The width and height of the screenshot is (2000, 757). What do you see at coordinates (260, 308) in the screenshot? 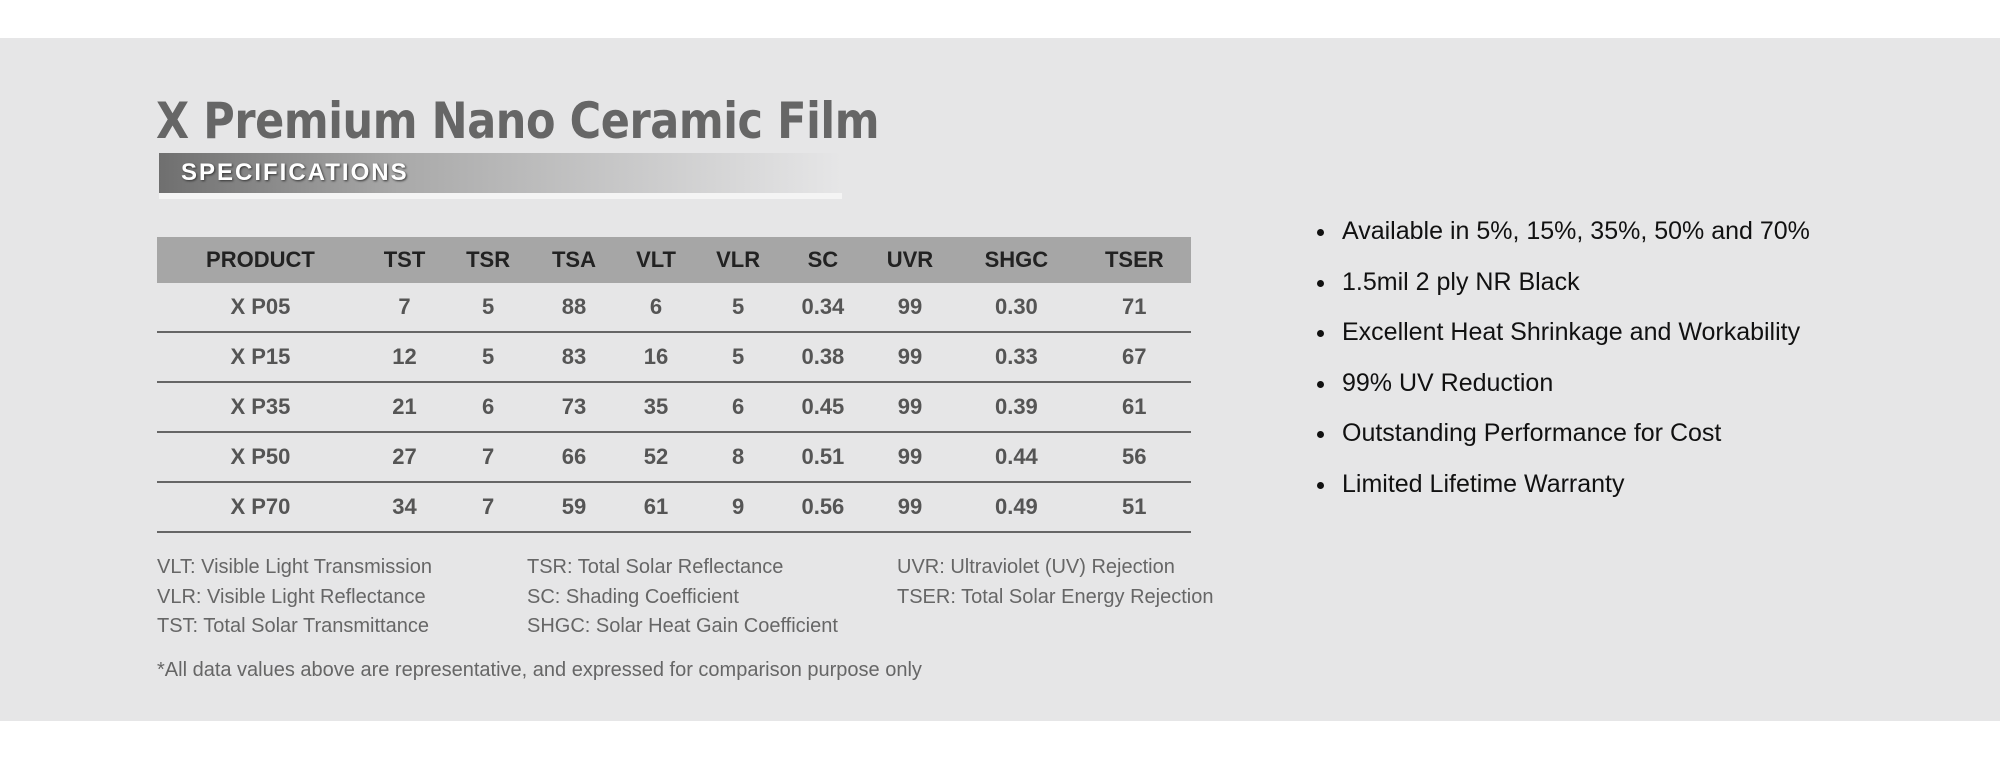
I see `table-cell: X P05` at bounding box center [260, 308].